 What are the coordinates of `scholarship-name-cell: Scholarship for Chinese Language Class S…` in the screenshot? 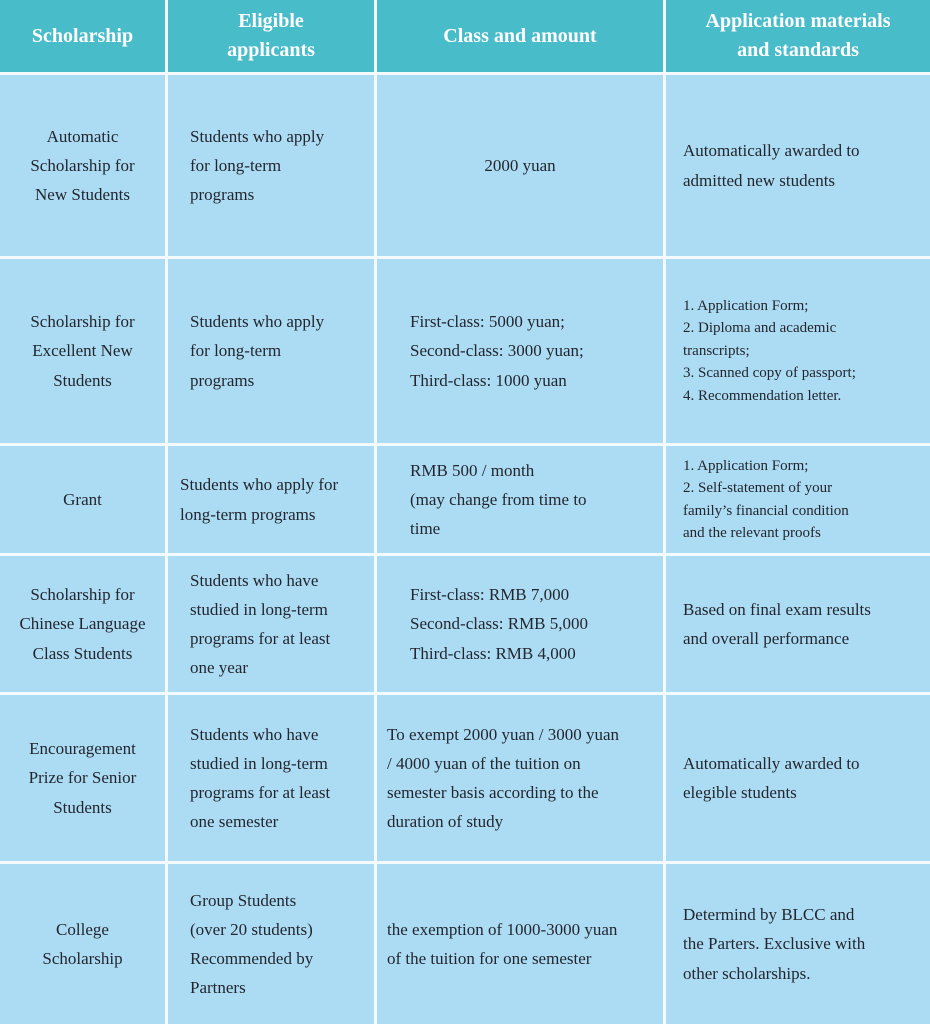 It's located at (82, 624).